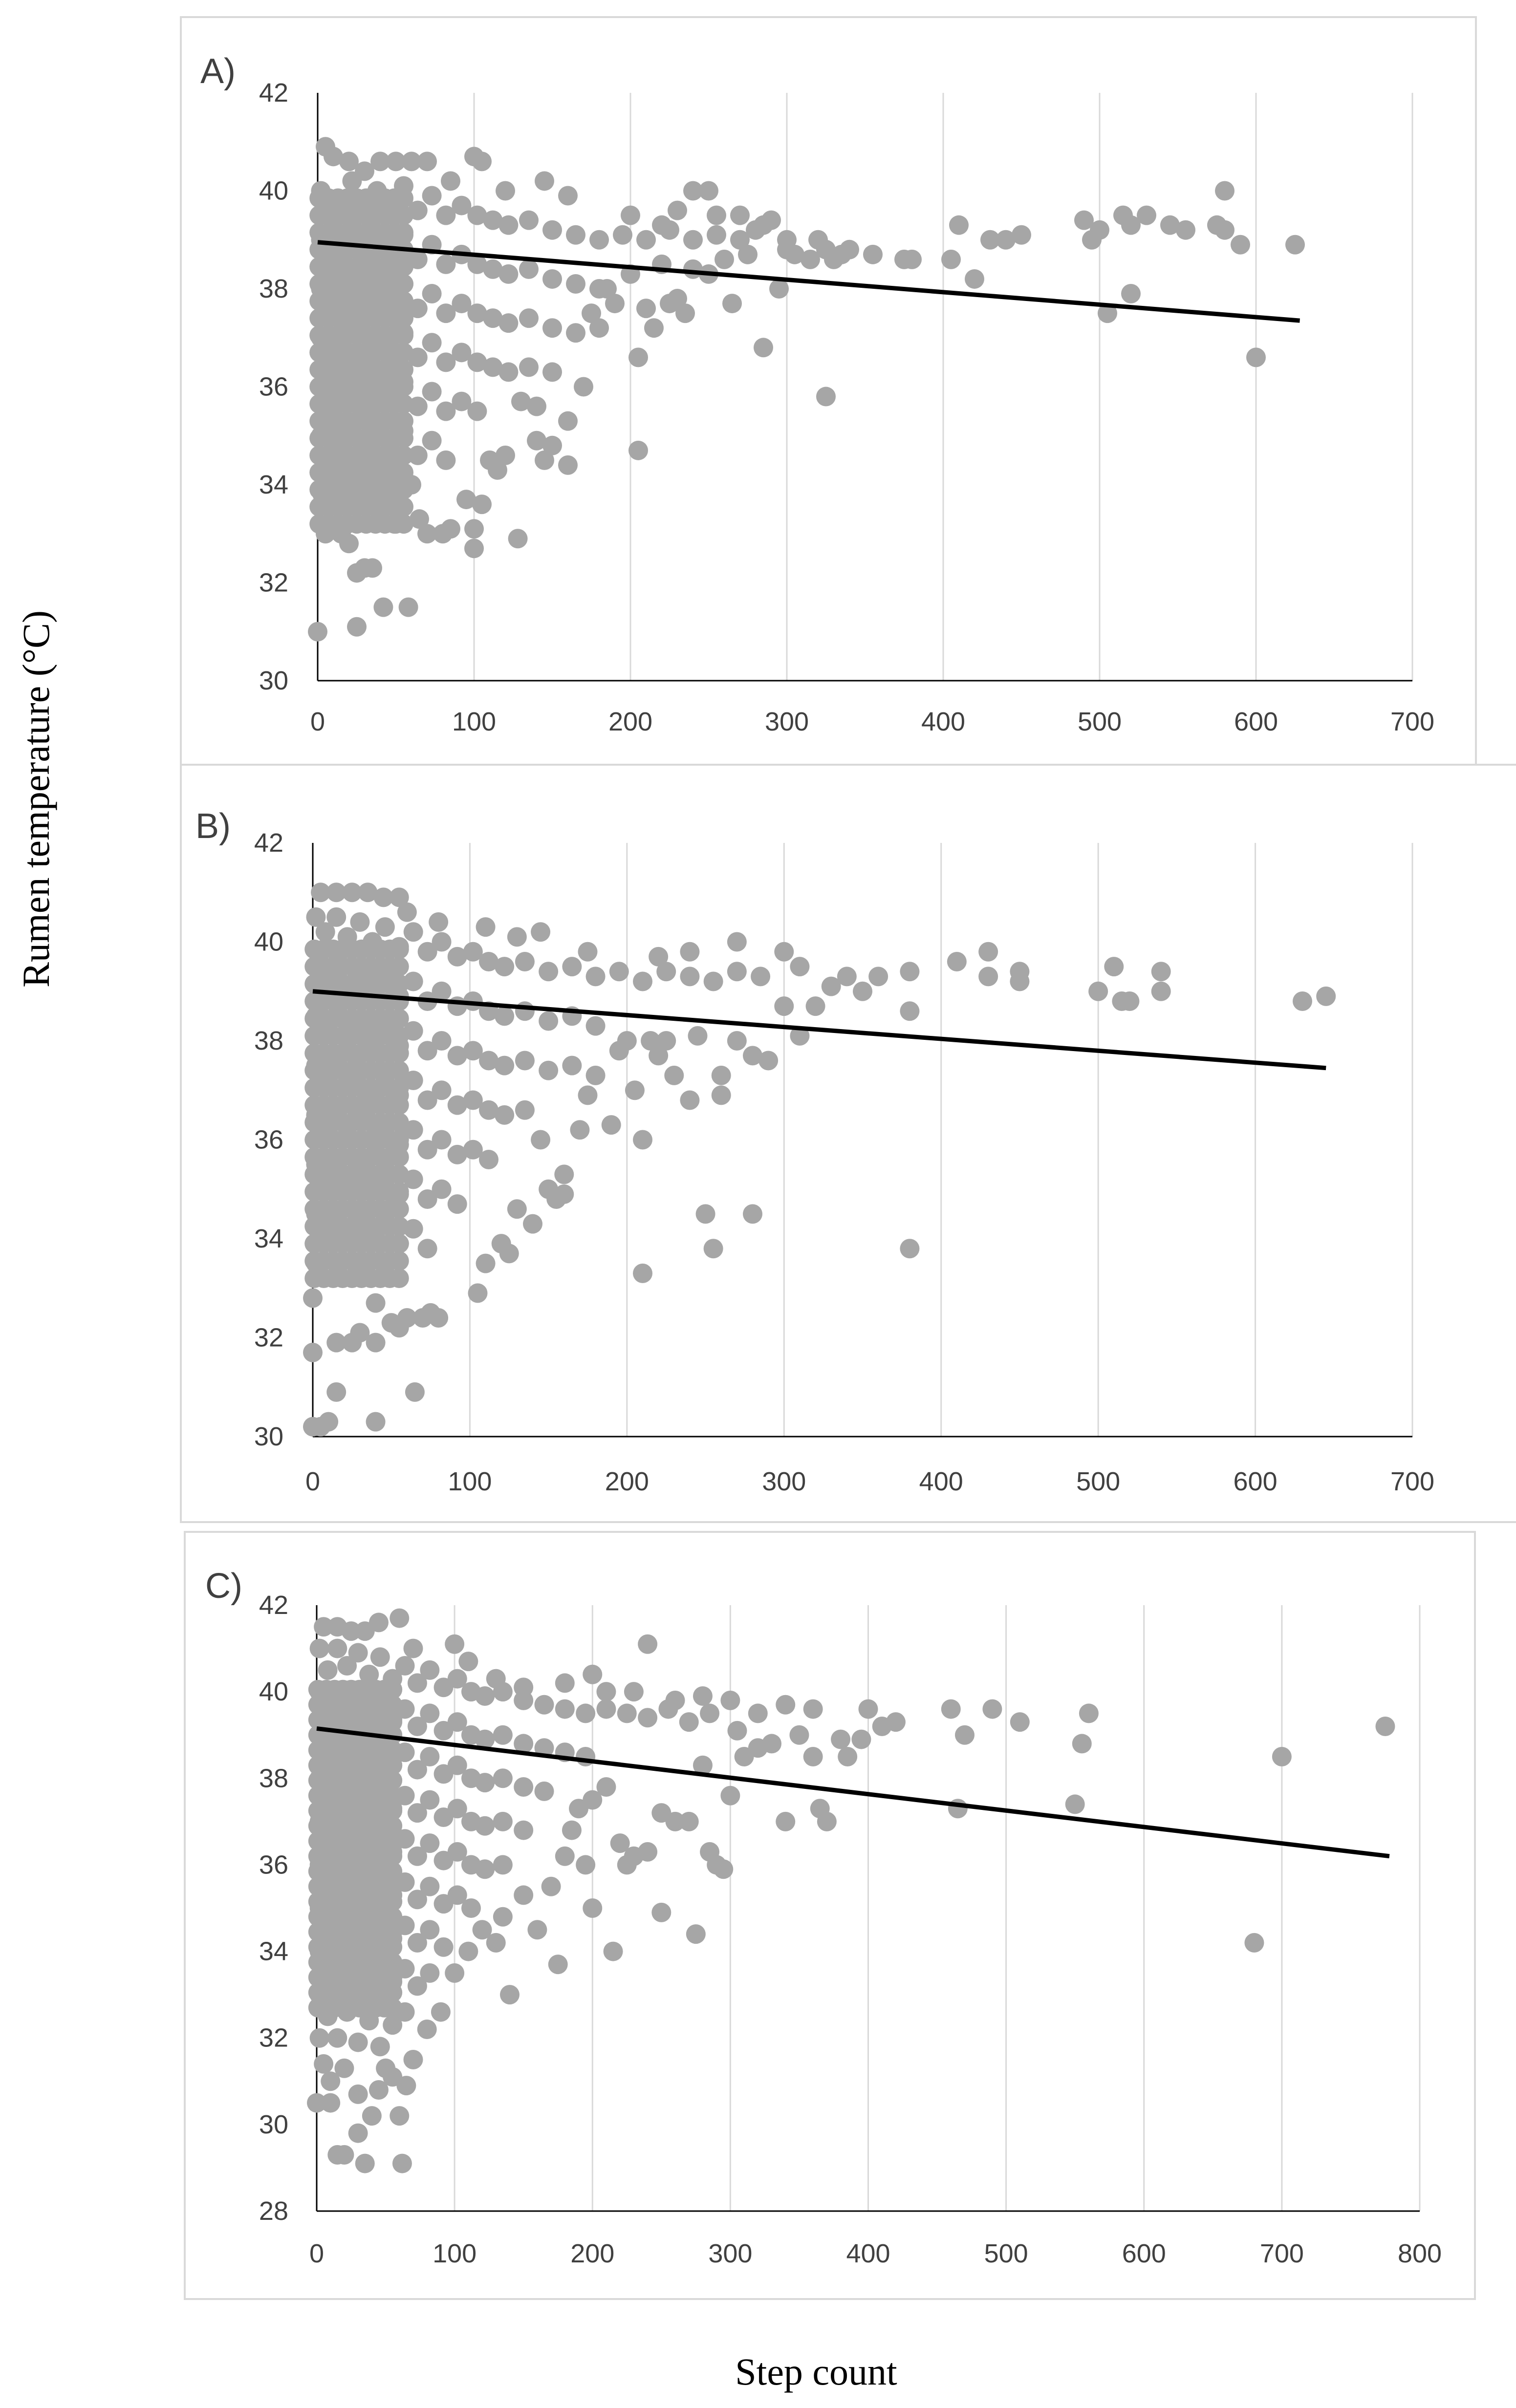  What do you see at coordinates (273, 2038) in the screenshot?
I see `y-tick-label: 32` at bounding box center [273, 2038].